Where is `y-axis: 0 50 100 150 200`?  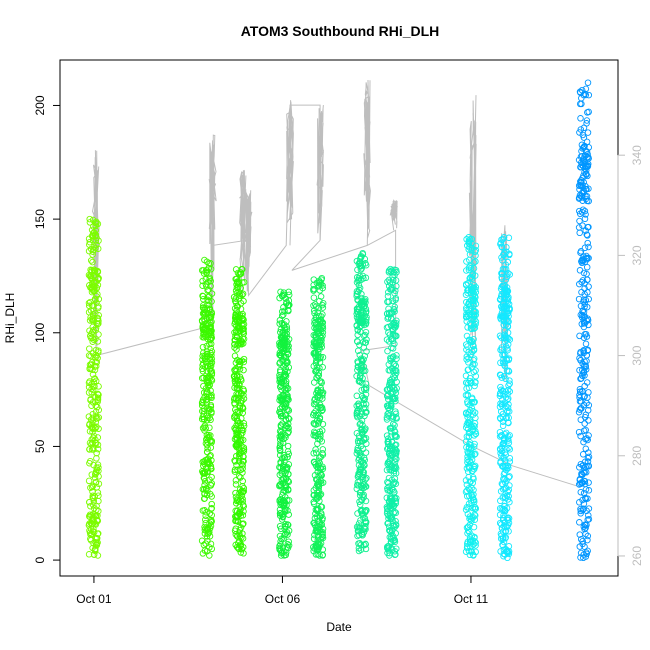
y-axis: 0 50 100 150 200 is located at coordinates (47, 329).